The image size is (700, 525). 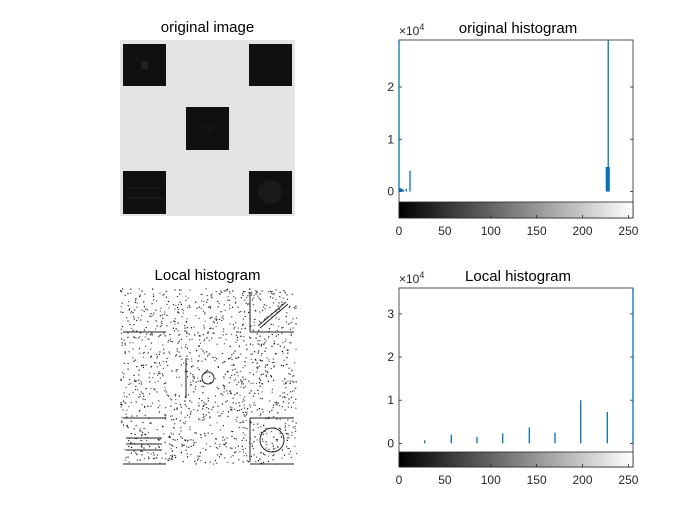 What do you see at coordinates (207, 275) in the screenshot?
I see `local-image-title: Local histogram` at bounding box center [207, 275].